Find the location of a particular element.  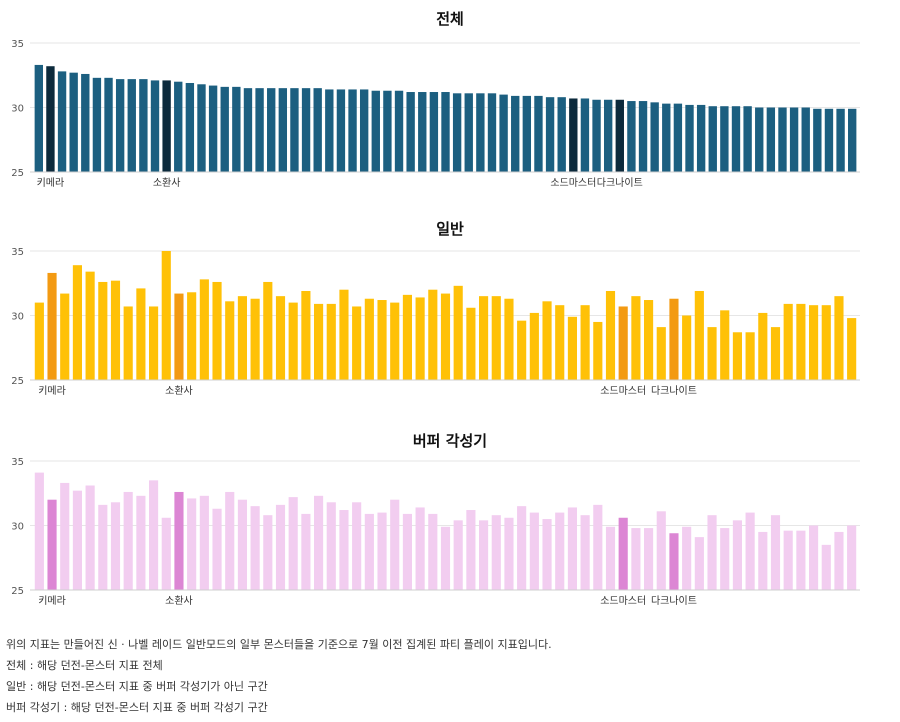

note-normal: 일반 : 해당 던전-몬스터 지표 중 버퍼 각성기가 아닌 구간 is located at coordinates (137, 686).